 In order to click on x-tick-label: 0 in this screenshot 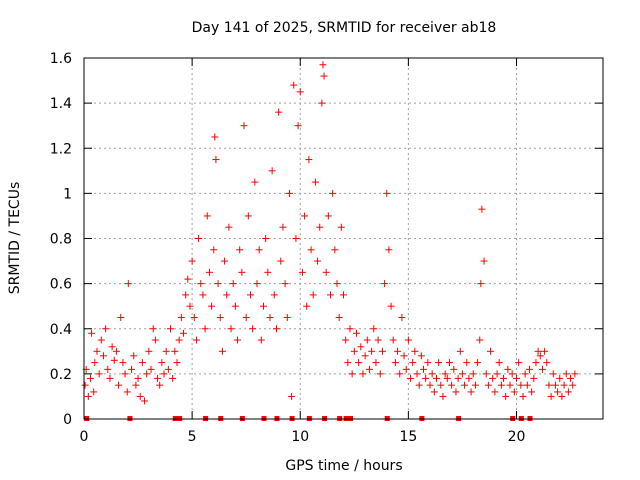, I will do `click(84, 437)`.